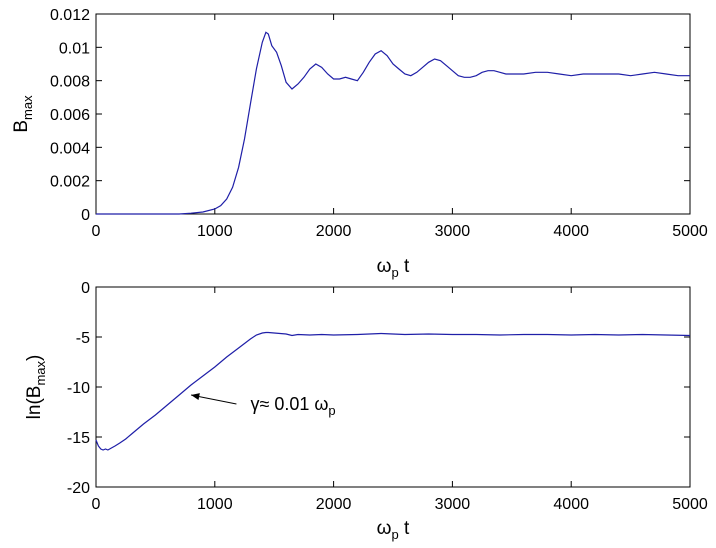  What do you see at coordinates (70, 15) in the screenshot?
I see `bmax-ytick-label: 0.012` at bounding box center [70, 15].